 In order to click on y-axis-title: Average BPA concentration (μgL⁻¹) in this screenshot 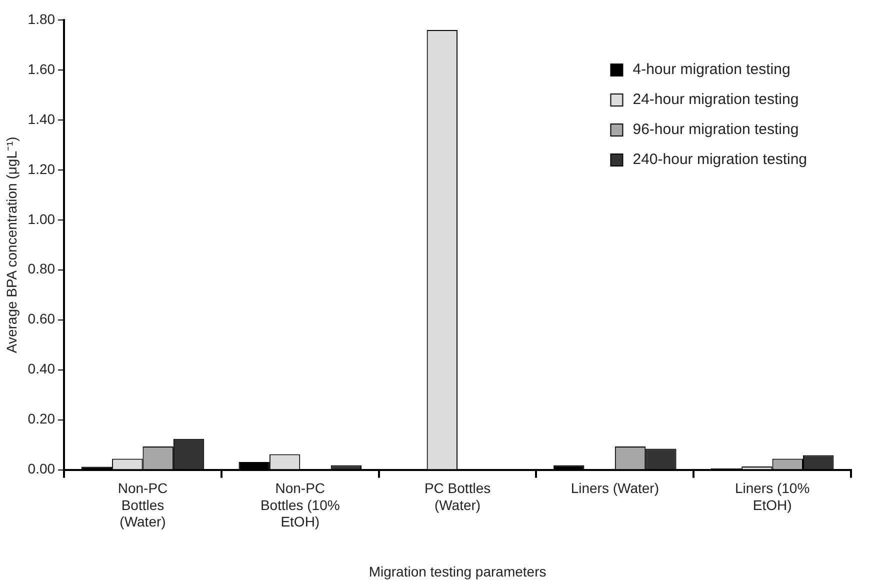, I will do `click(11, 245)`.